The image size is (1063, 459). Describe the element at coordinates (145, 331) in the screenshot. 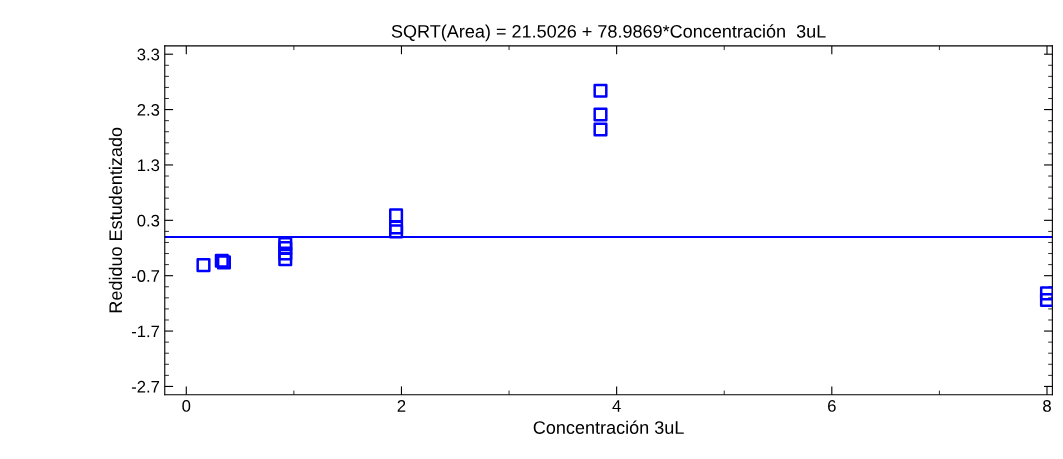

I see `y-tick-label: -1.7` at that location.